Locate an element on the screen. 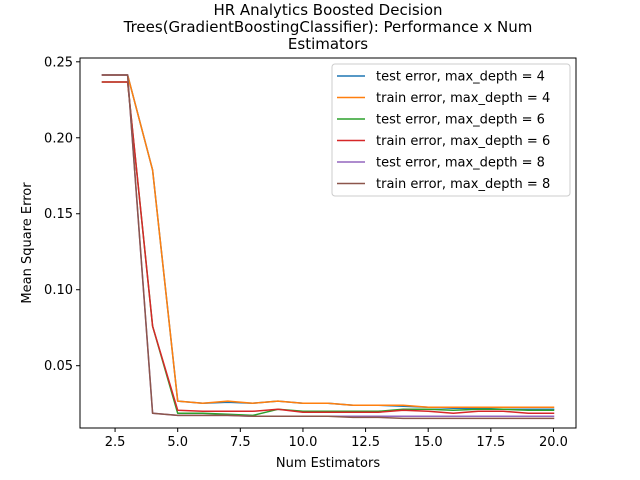  legend-label-4: train error, max_depth = 6 is located at coordinates (463, 141).